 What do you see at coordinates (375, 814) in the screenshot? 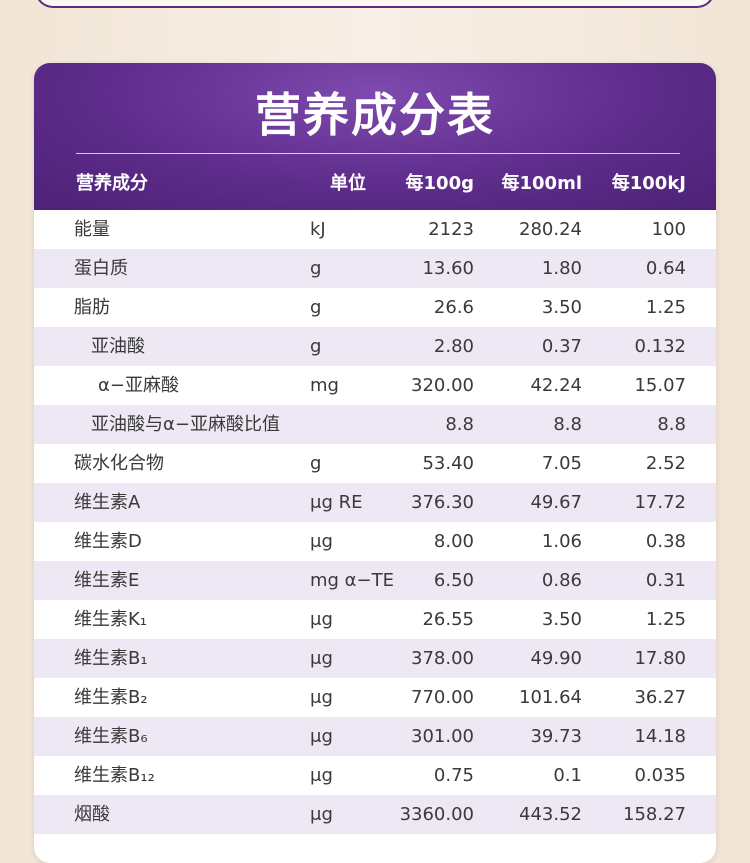
I see `table-row: 烟酸 μg 3360.00 443.52 158.27` at bounding box center [375, 814].